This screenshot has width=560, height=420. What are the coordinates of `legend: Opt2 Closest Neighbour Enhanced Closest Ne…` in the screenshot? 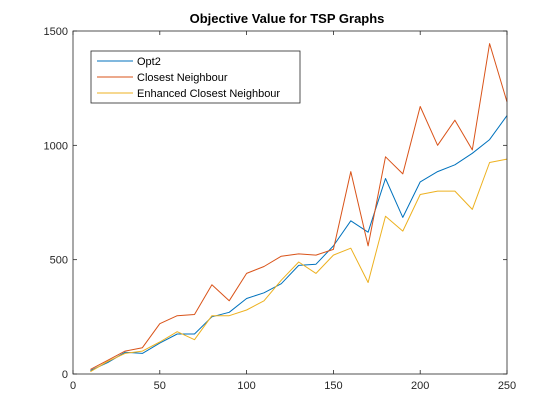 It's located at (195, 77).